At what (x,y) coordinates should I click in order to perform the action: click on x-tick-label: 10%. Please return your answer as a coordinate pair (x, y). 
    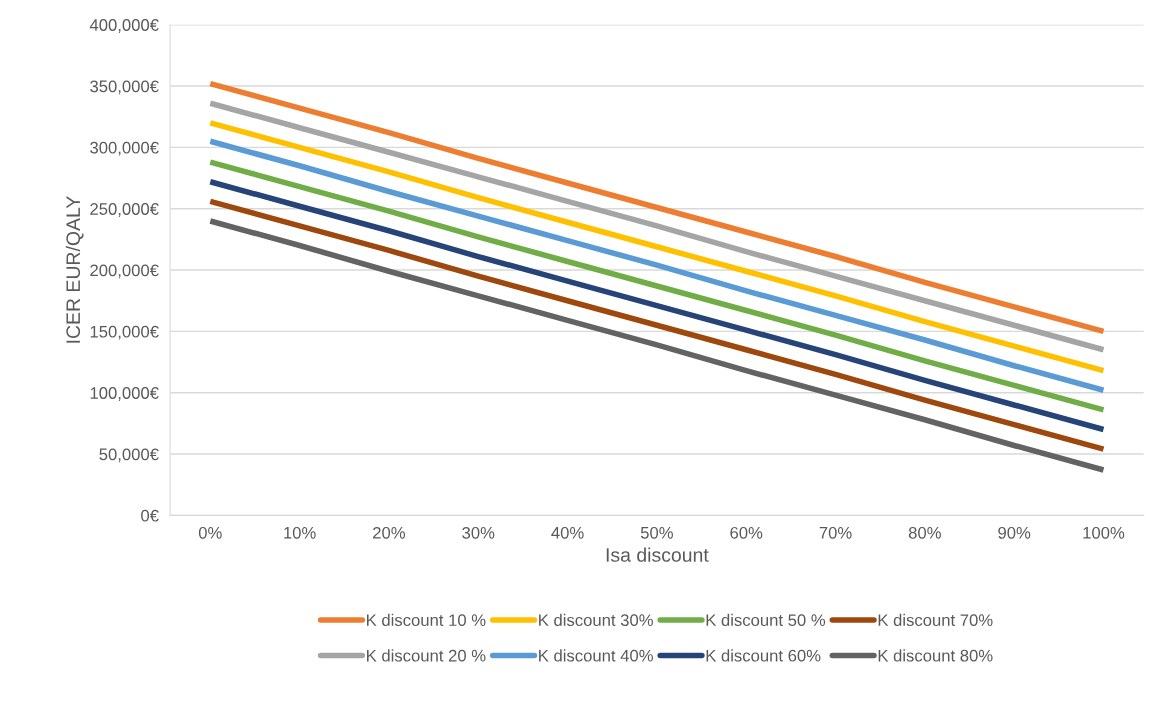
    Looking at the image, I should click on (300, 532).